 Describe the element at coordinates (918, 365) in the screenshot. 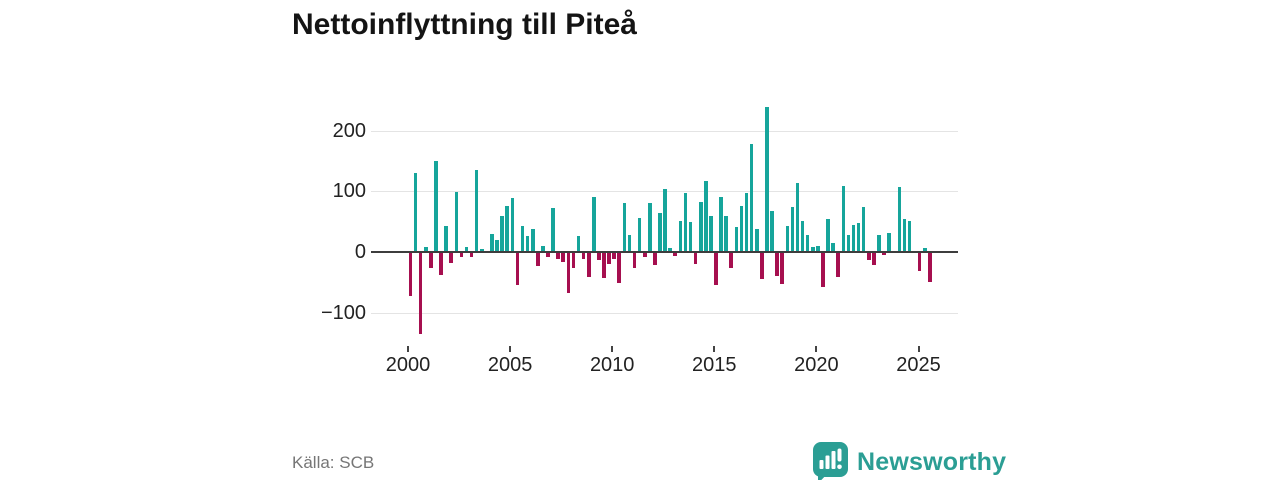

I see `x-axis-tick-label: 2025` at that location.